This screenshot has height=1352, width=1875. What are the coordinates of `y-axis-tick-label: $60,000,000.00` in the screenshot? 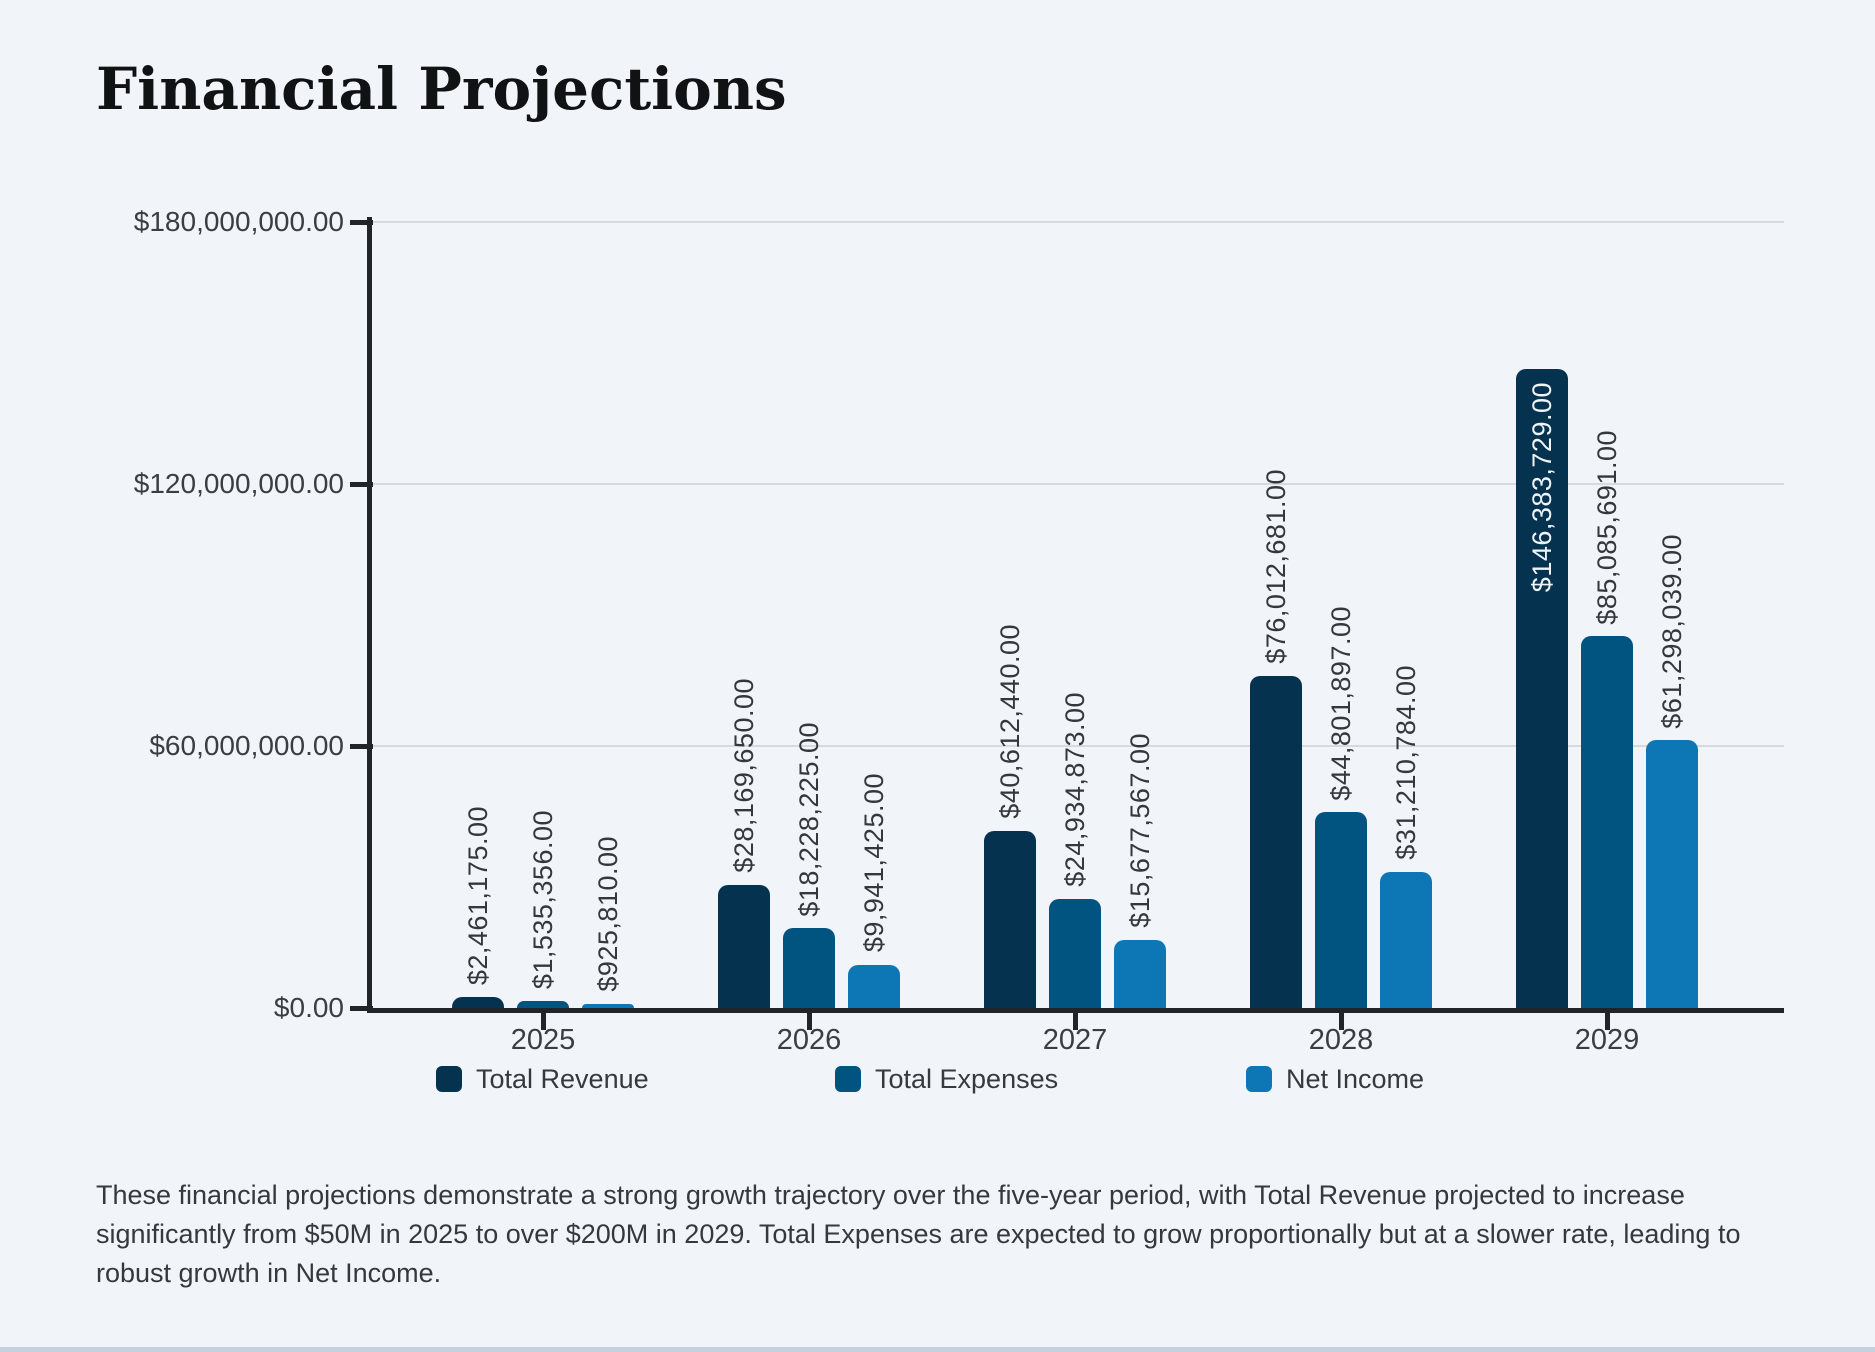 It's located at (246, 745).